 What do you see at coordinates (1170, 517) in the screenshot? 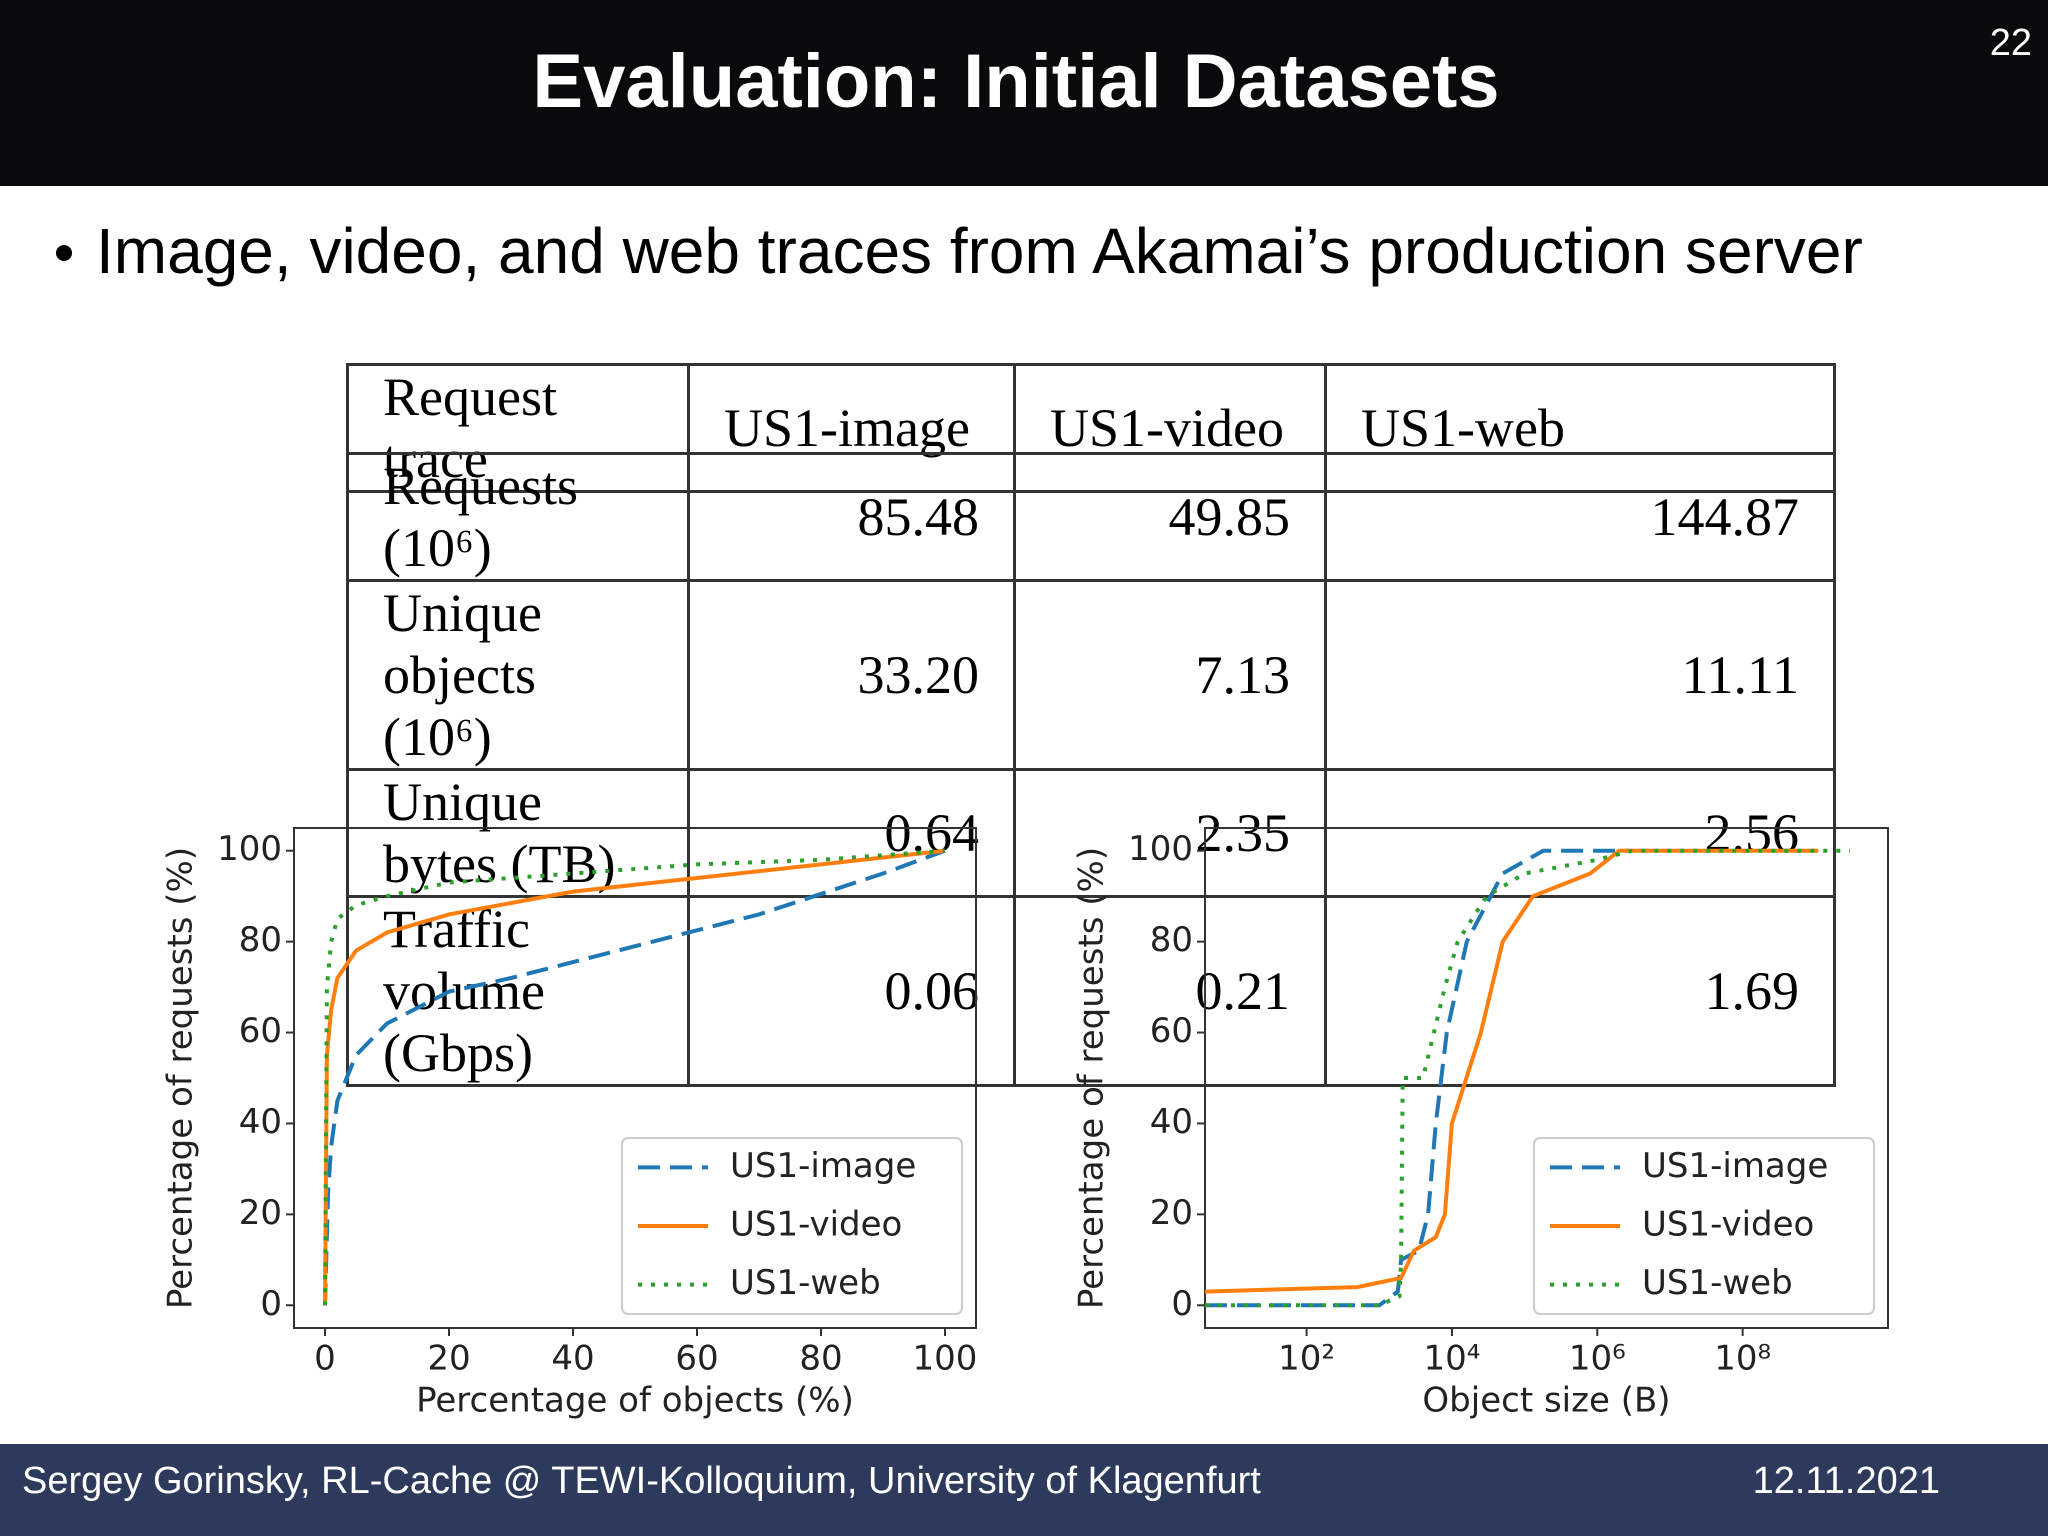
I see `table-cell: 49.85` at bounding box center [1170, 517].